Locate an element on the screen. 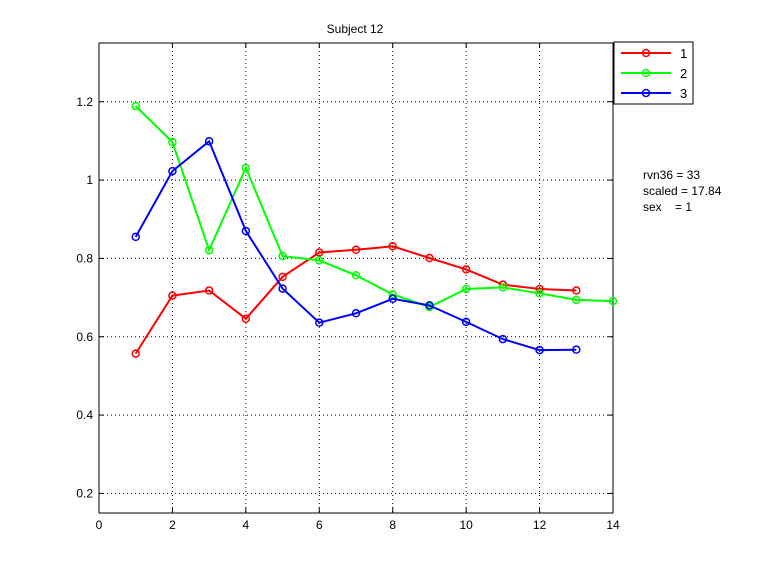  x-tick-label: 10 is located at coordinates (466, 525).